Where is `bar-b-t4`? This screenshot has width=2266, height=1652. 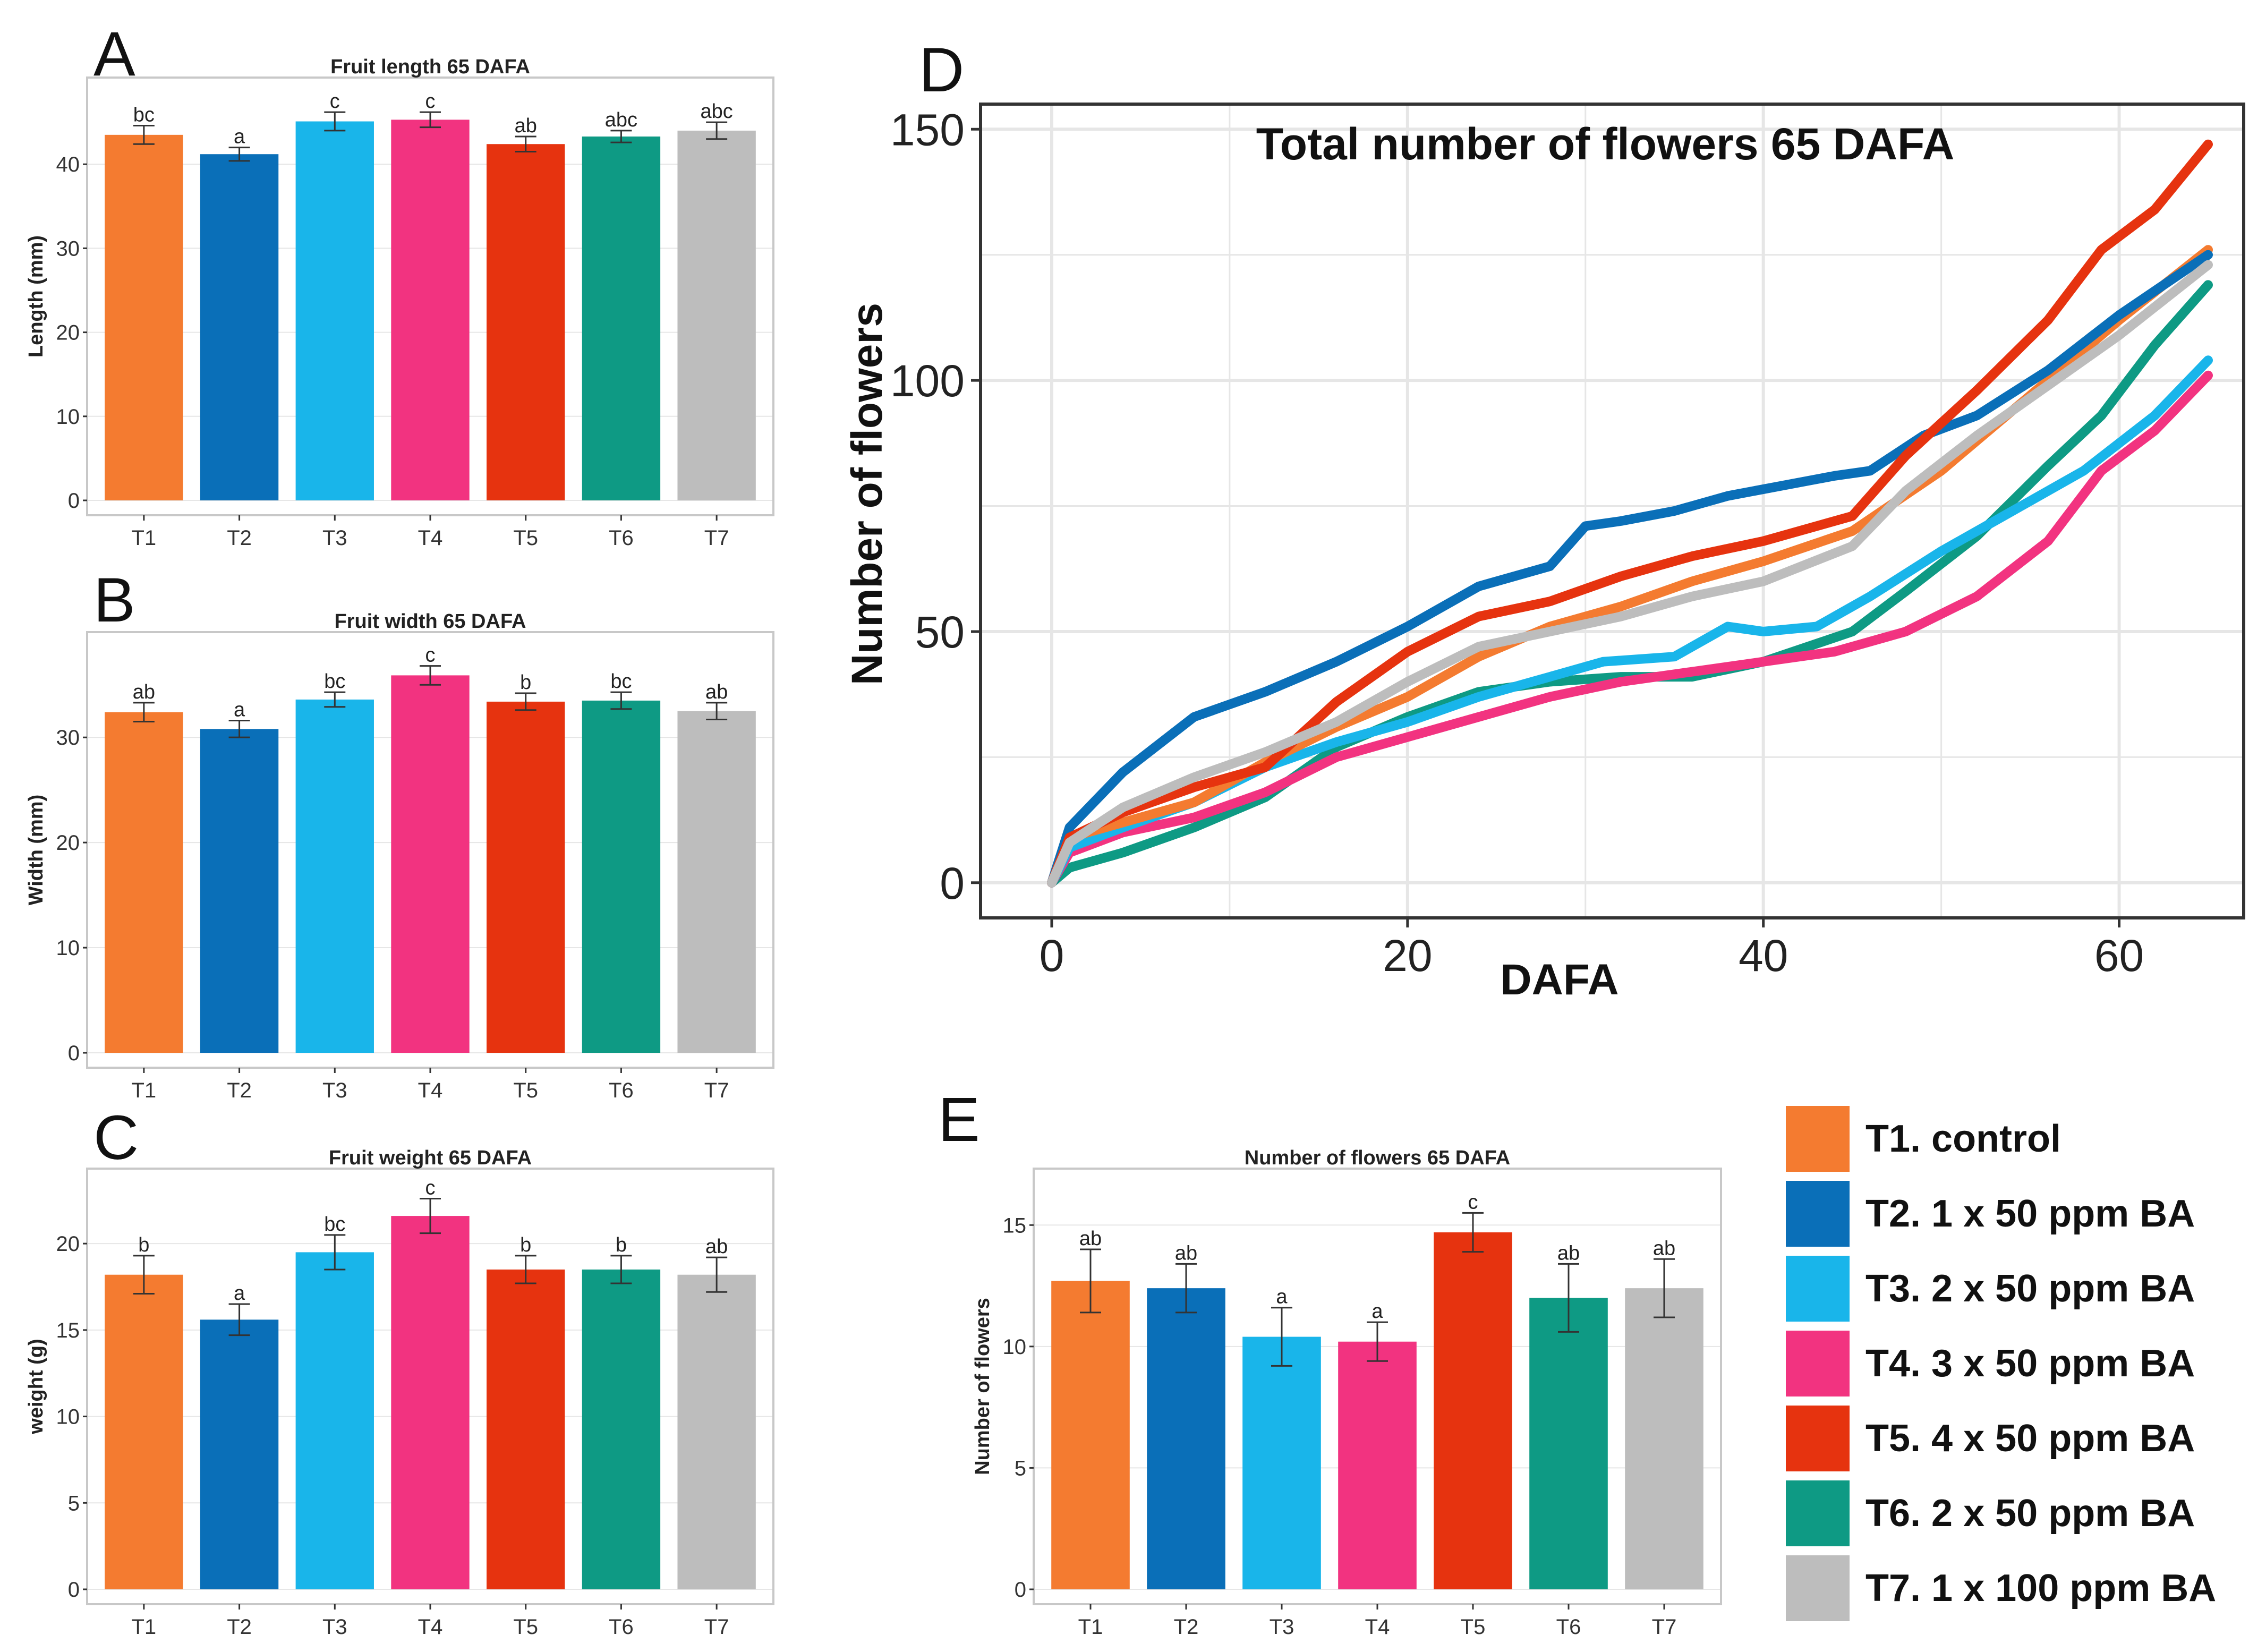
bar-b-t4 is located at coordinates (430, 864).